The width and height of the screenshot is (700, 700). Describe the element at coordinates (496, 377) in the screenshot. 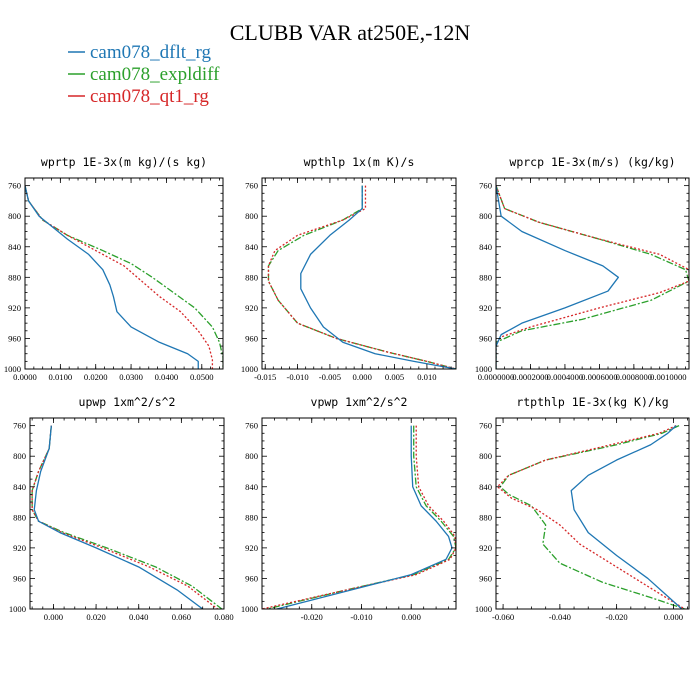

I see `x-tick-label: 0.0000000` at that location.